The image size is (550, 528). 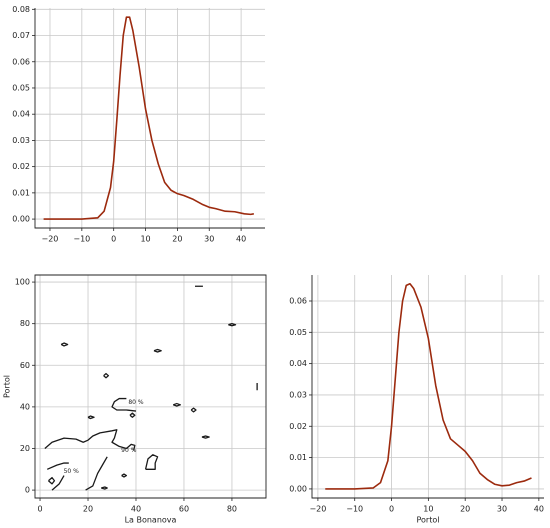 I want to click on x-axis-label: La Bonanova, so click(x=151, y=520).